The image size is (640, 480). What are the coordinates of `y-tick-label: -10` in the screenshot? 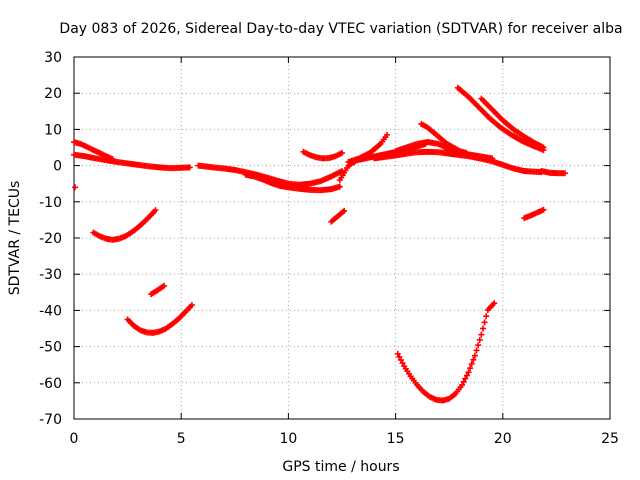 It's located at (50, 203).